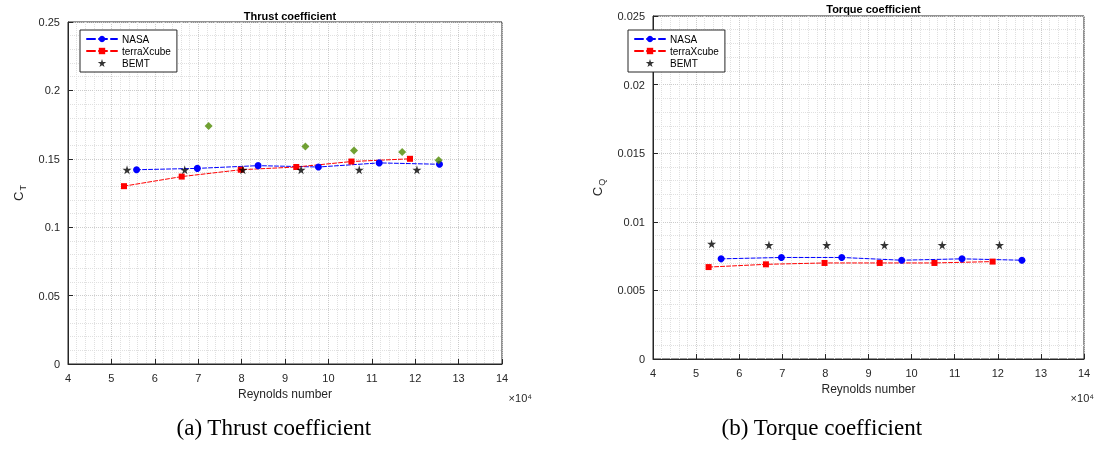 Image resolution: width=1097 pixels, height=462 pixels. I want to click on y-tick-label: 0.15, so click(49, 158).